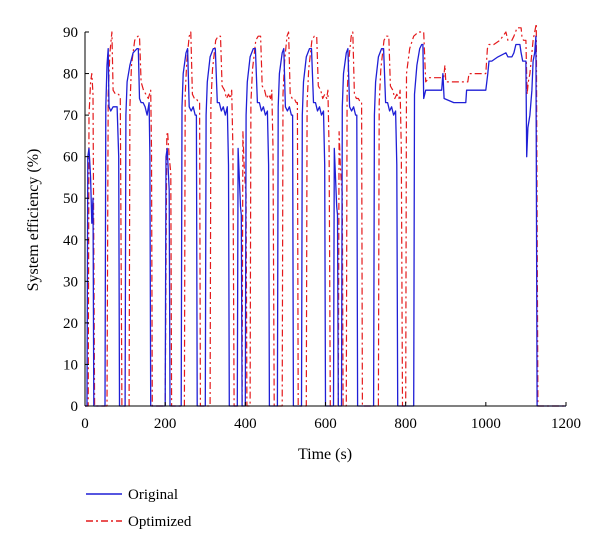  I want to click on x-axis-title: Time (s), so click(325, 454).